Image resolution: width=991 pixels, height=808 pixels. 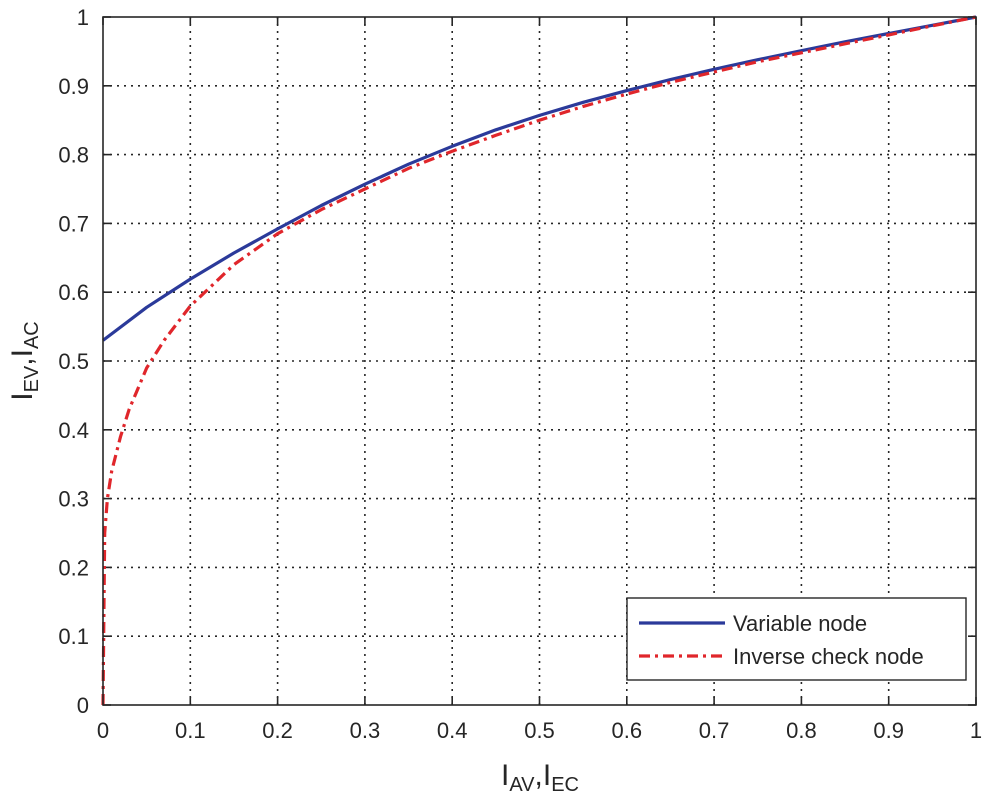 What do you see at coordinates (522, 785) in the screenshot?
I see `axis-label-subscript: AV` at bounding box center [522, 785].